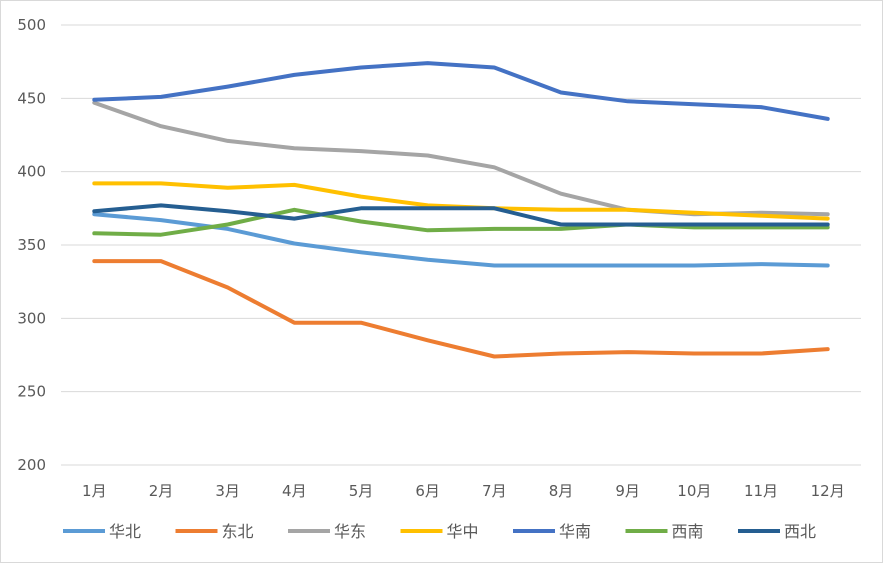 This screenshot has height=564, width=883. What do you see at coordinates (688, 531) in the screenshot?
I see `legend-label-6: 西南` at bounding box center [688, 531].